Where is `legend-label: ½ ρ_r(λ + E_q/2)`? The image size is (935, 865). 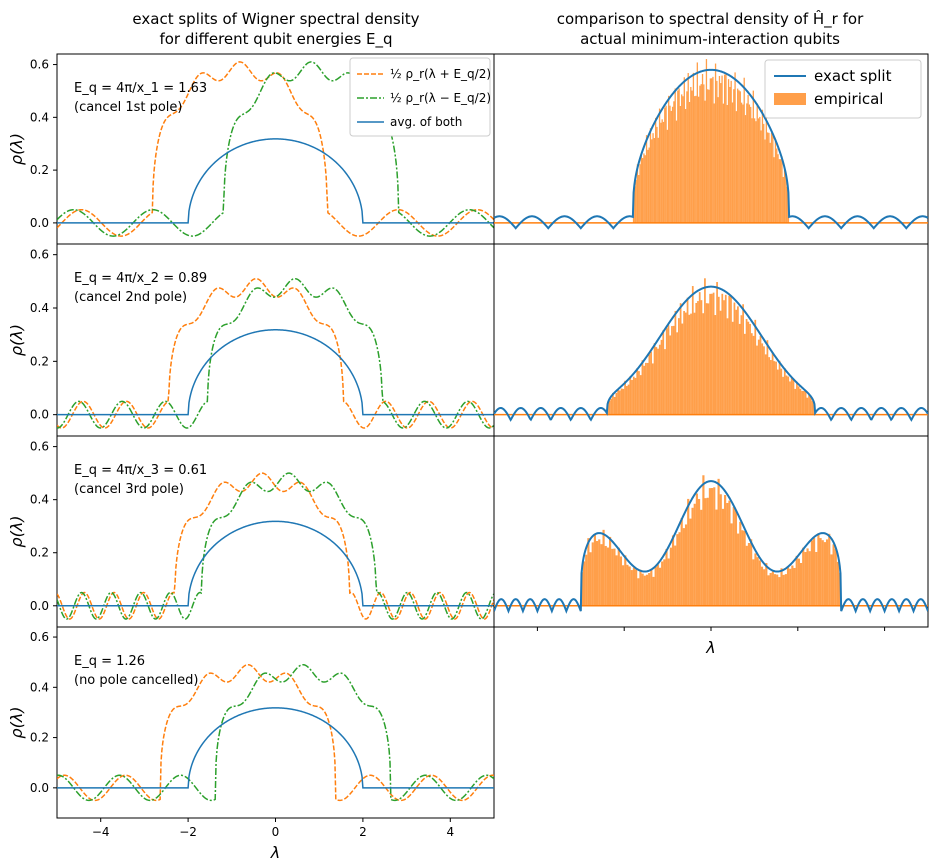 legend-label: ½ ρ_r(λ + E_q/2) is located at coordinates (440, 74).